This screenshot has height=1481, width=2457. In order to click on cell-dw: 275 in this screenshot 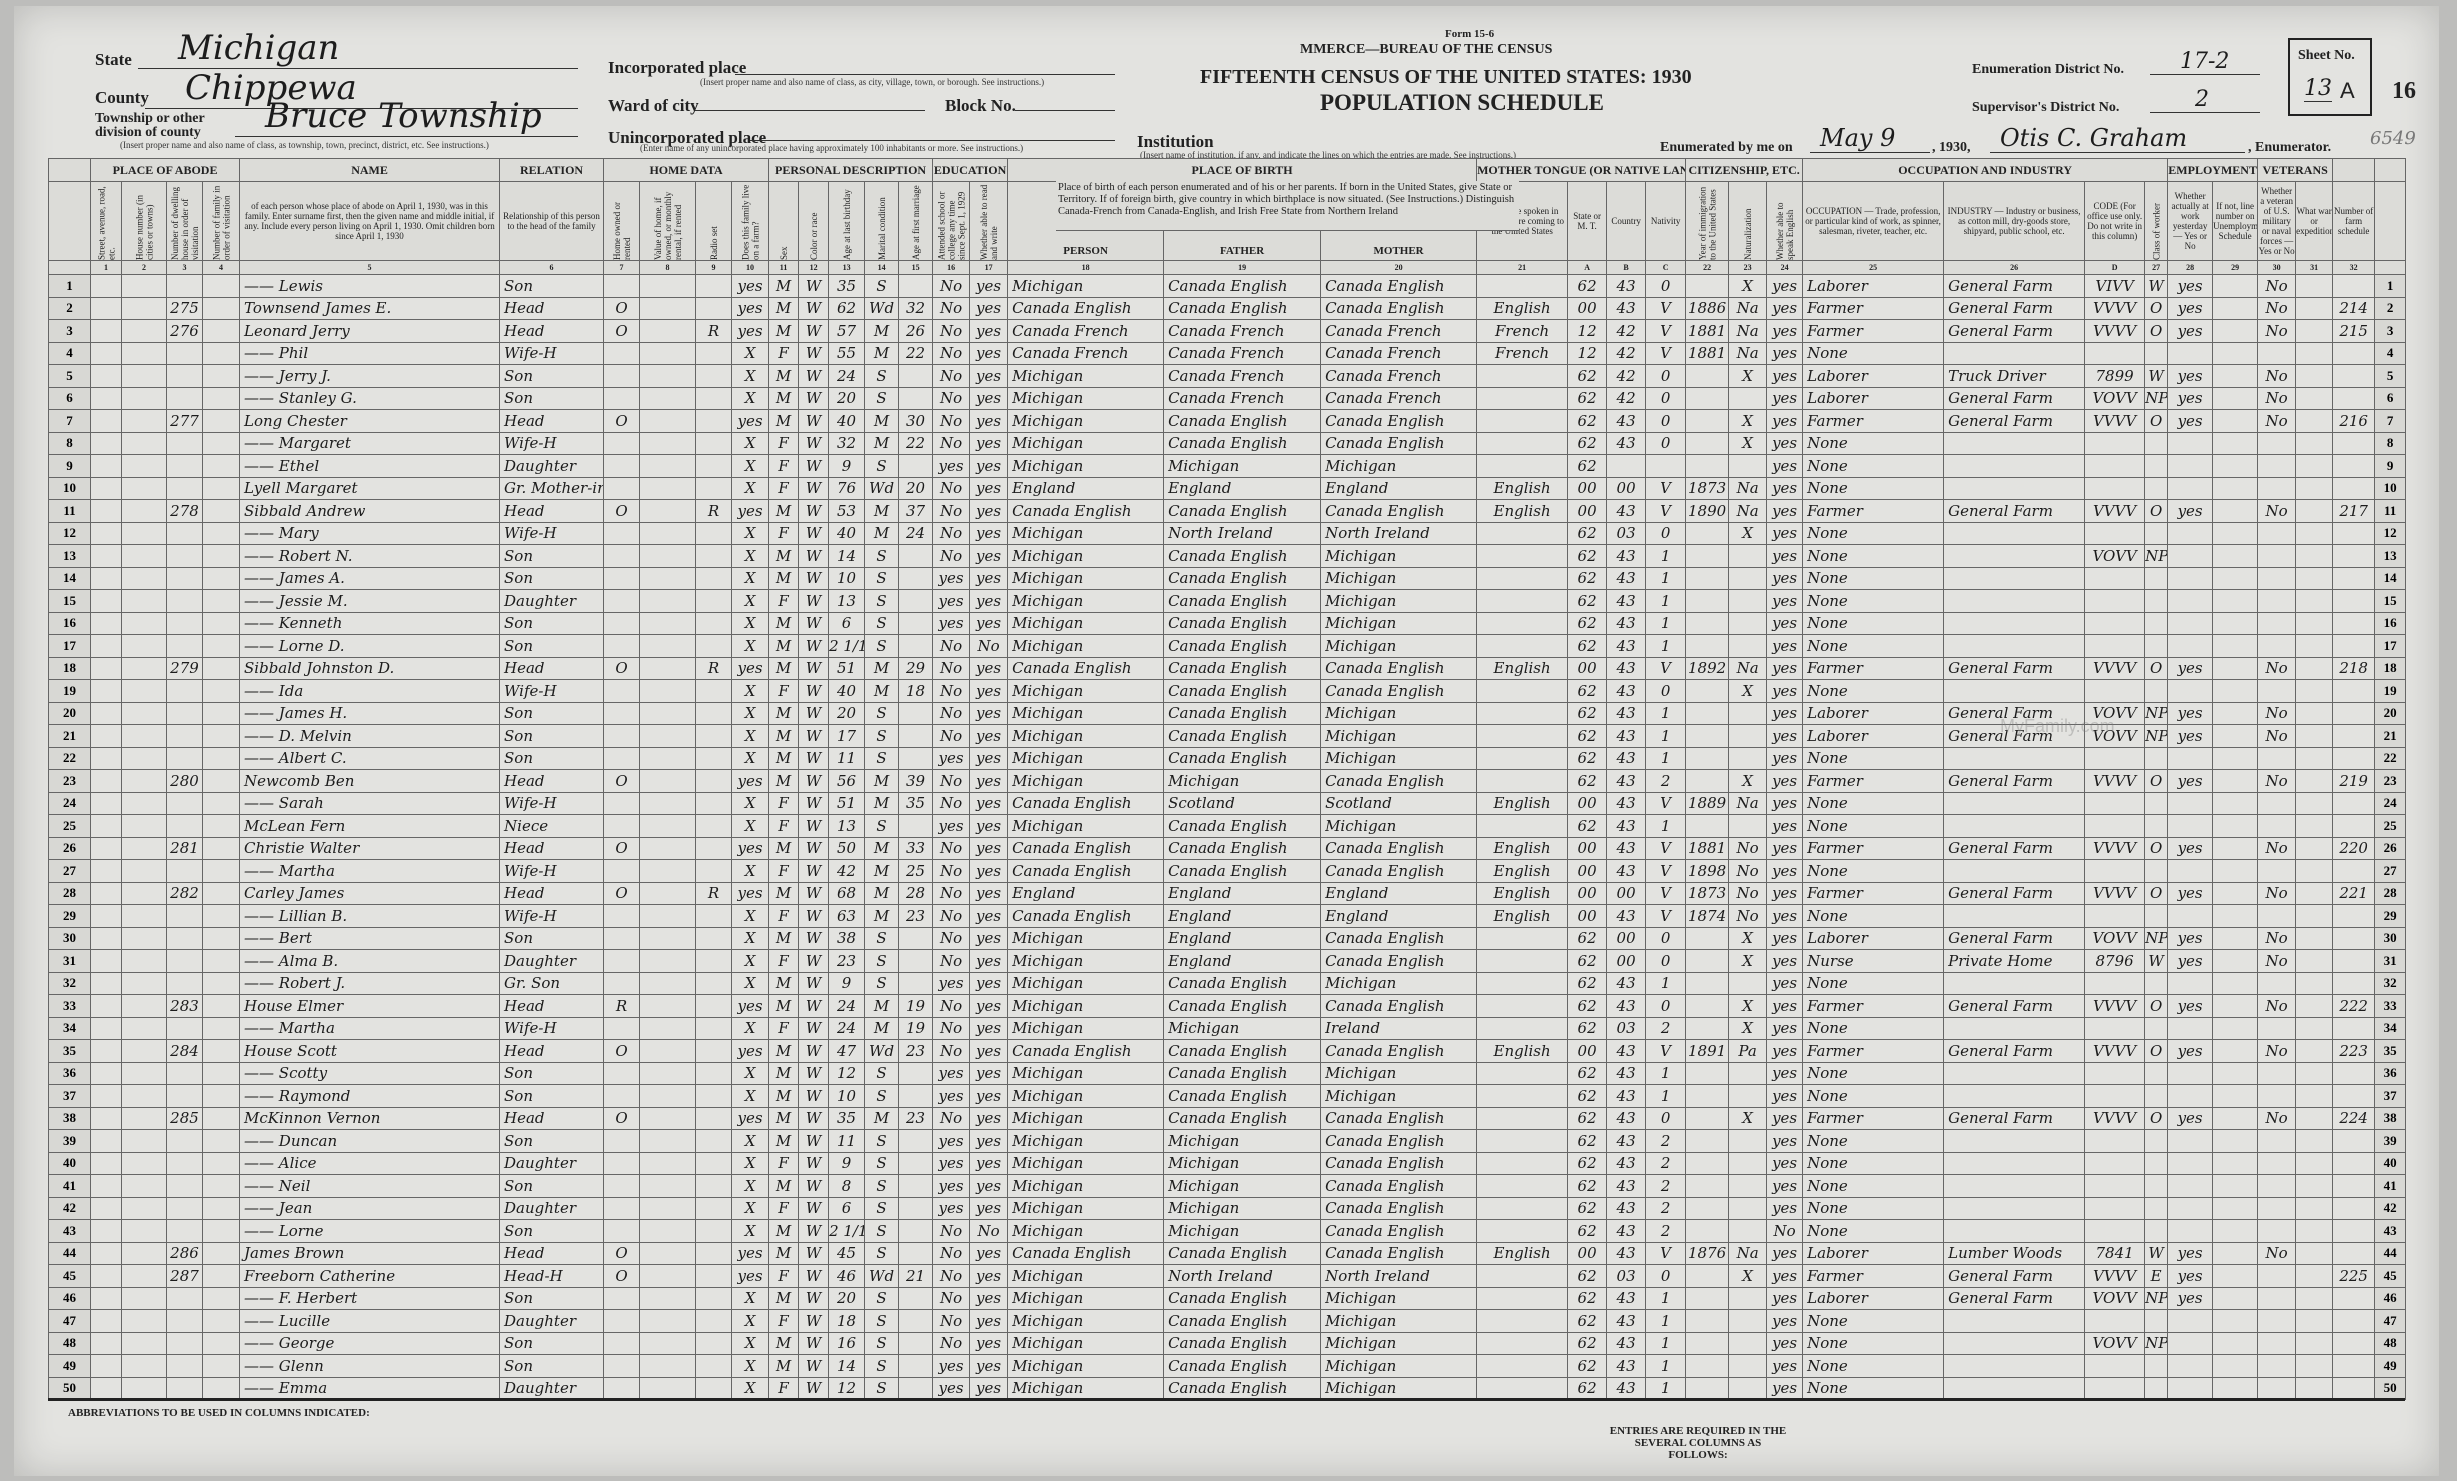, I will do `click(184, 308)`.